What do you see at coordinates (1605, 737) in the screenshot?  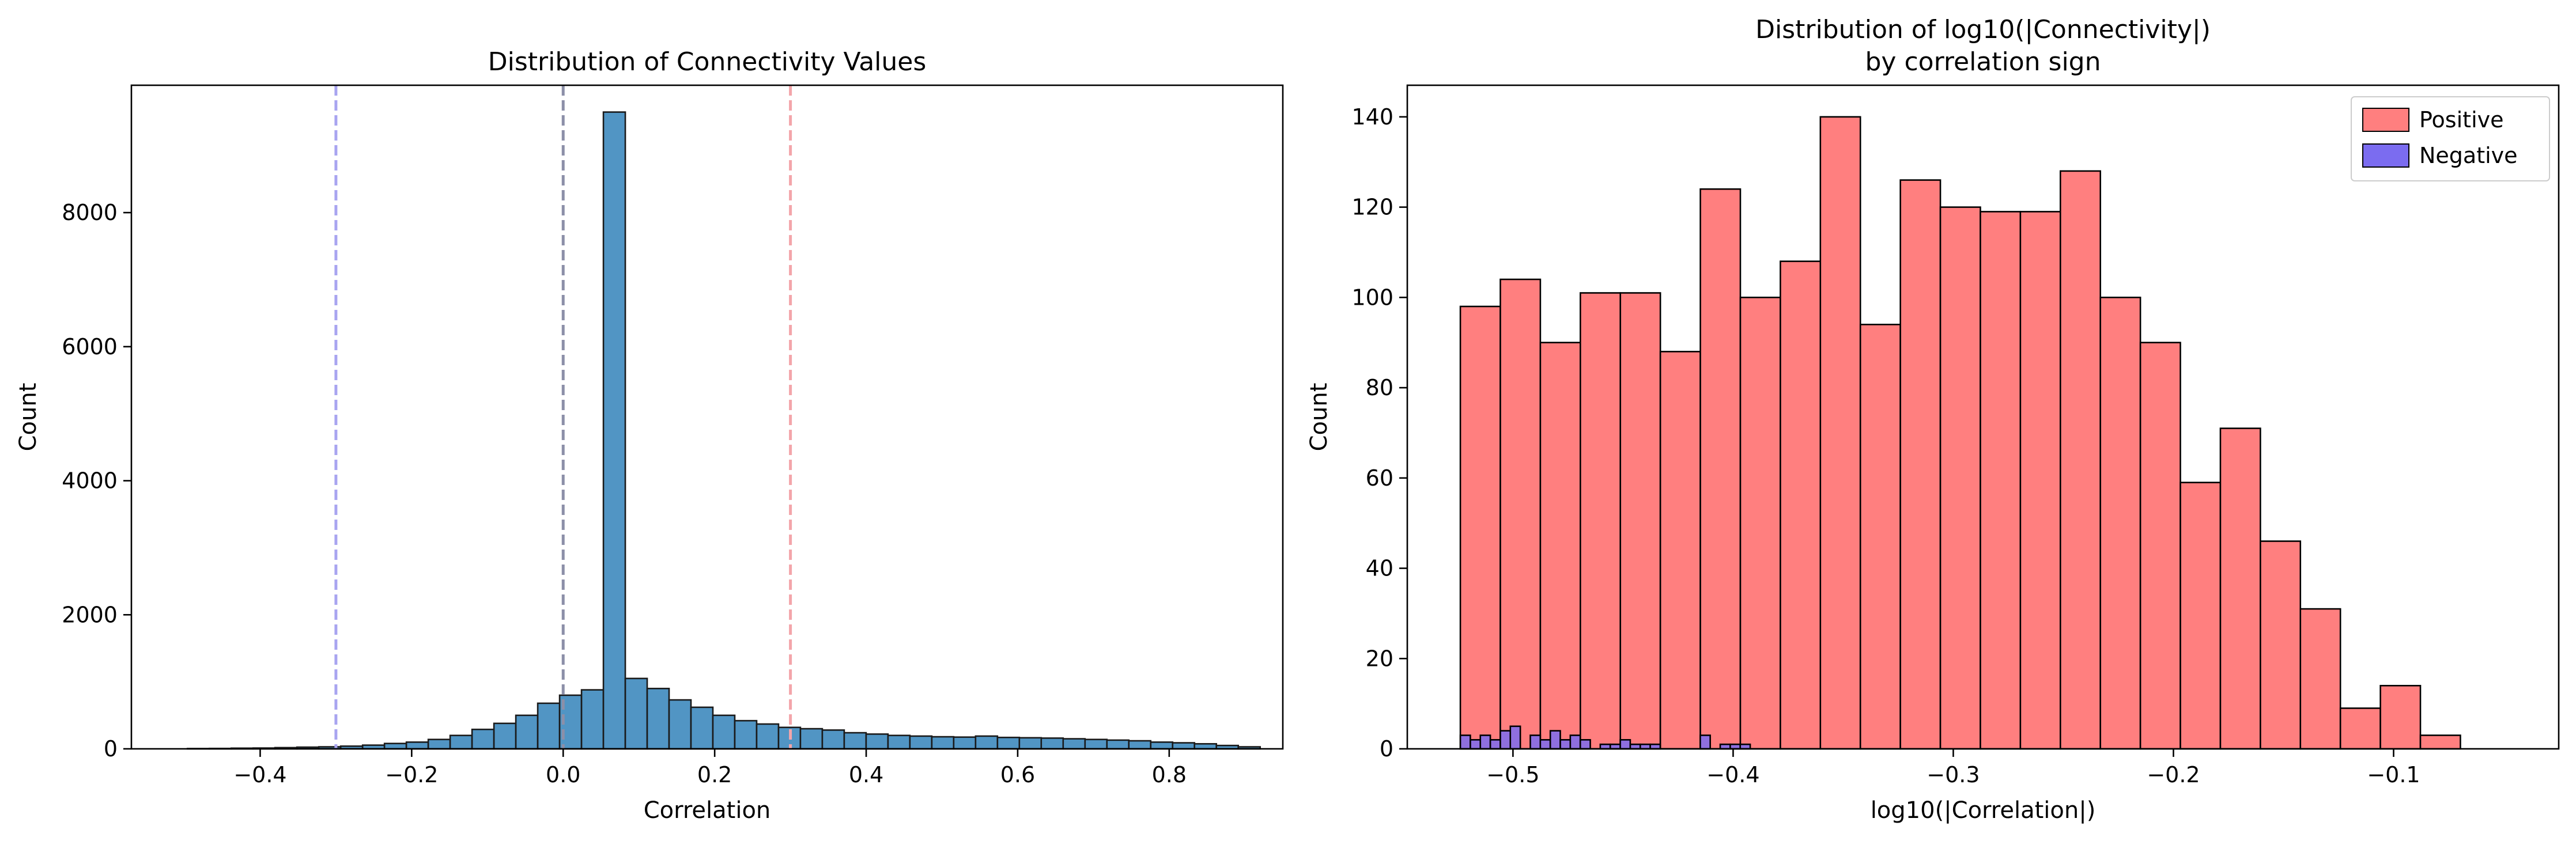 I see `histogram-bars-negative` at bounding box center [1605, 737].